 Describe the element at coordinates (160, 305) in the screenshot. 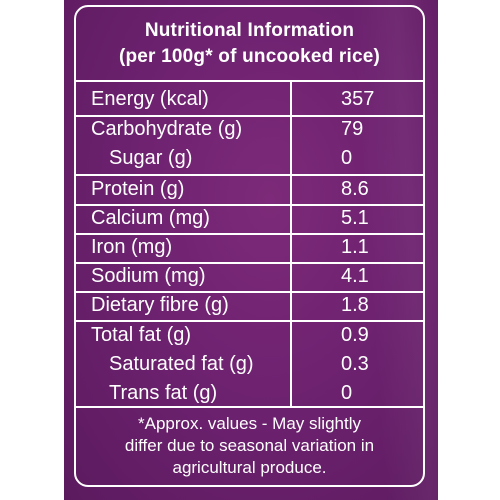

I see `nutrient-name: Dietary fibre (g)` at that location.